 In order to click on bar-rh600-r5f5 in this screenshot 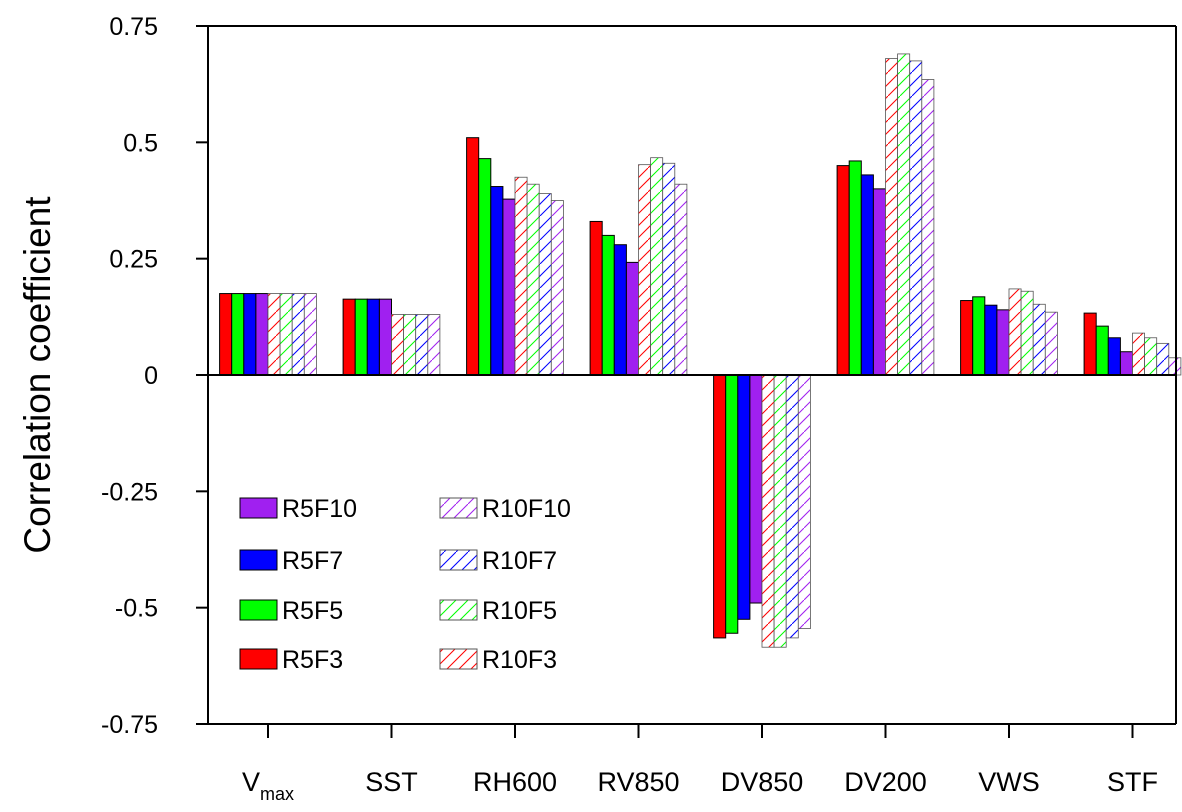, I will do `click(485, 267)`.